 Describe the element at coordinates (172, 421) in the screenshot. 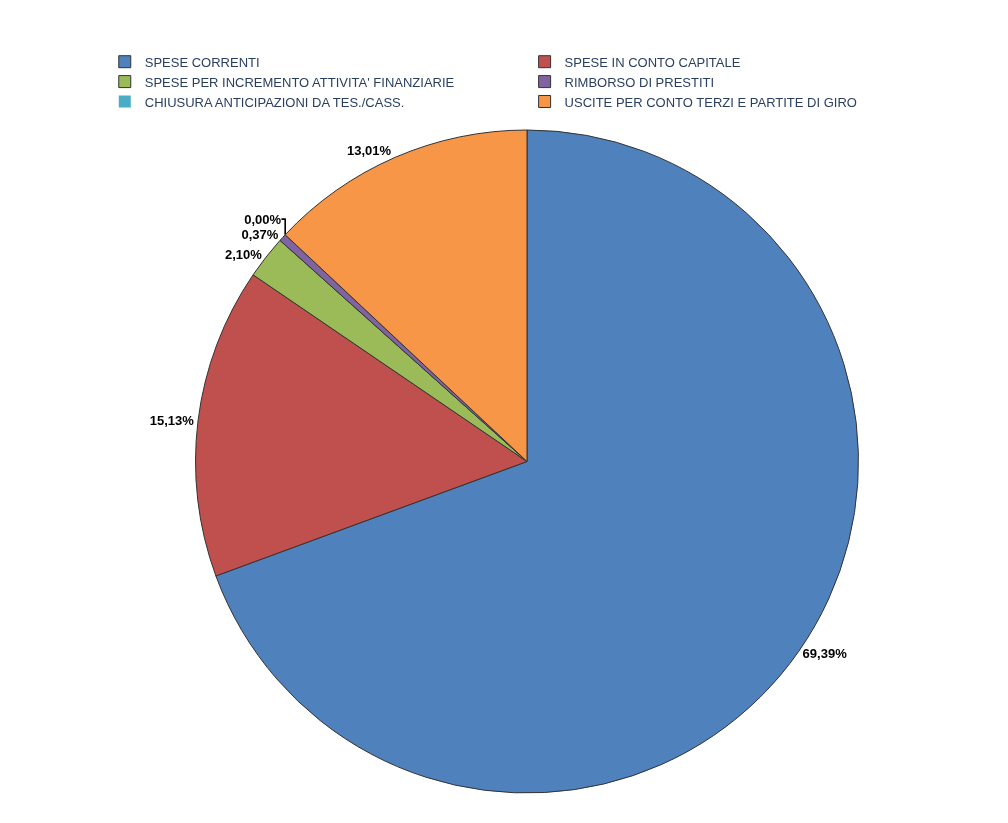

I see `data-label: 15,13%` at that location.